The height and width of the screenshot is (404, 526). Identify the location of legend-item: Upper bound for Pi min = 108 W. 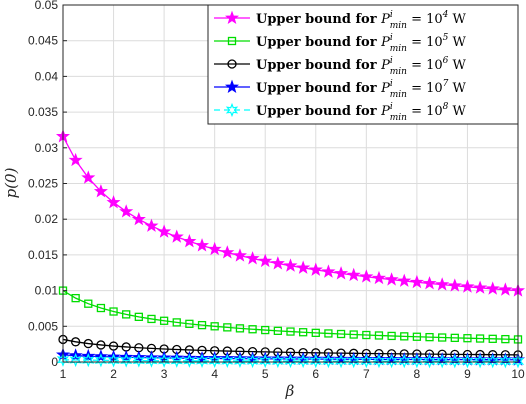
(340, 112).